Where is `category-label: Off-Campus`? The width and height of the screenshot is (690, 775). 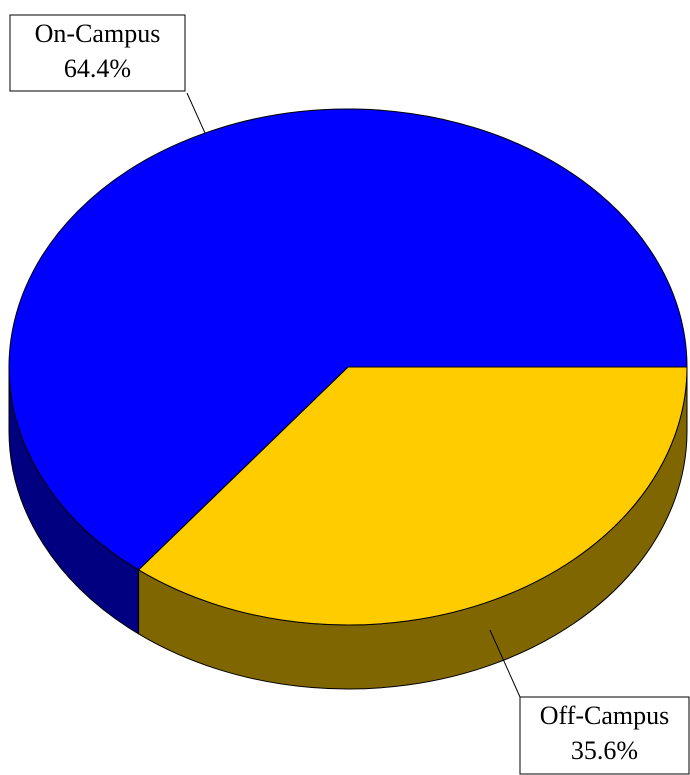 category-label: Off-Campus is located at coordinates (605, 715).